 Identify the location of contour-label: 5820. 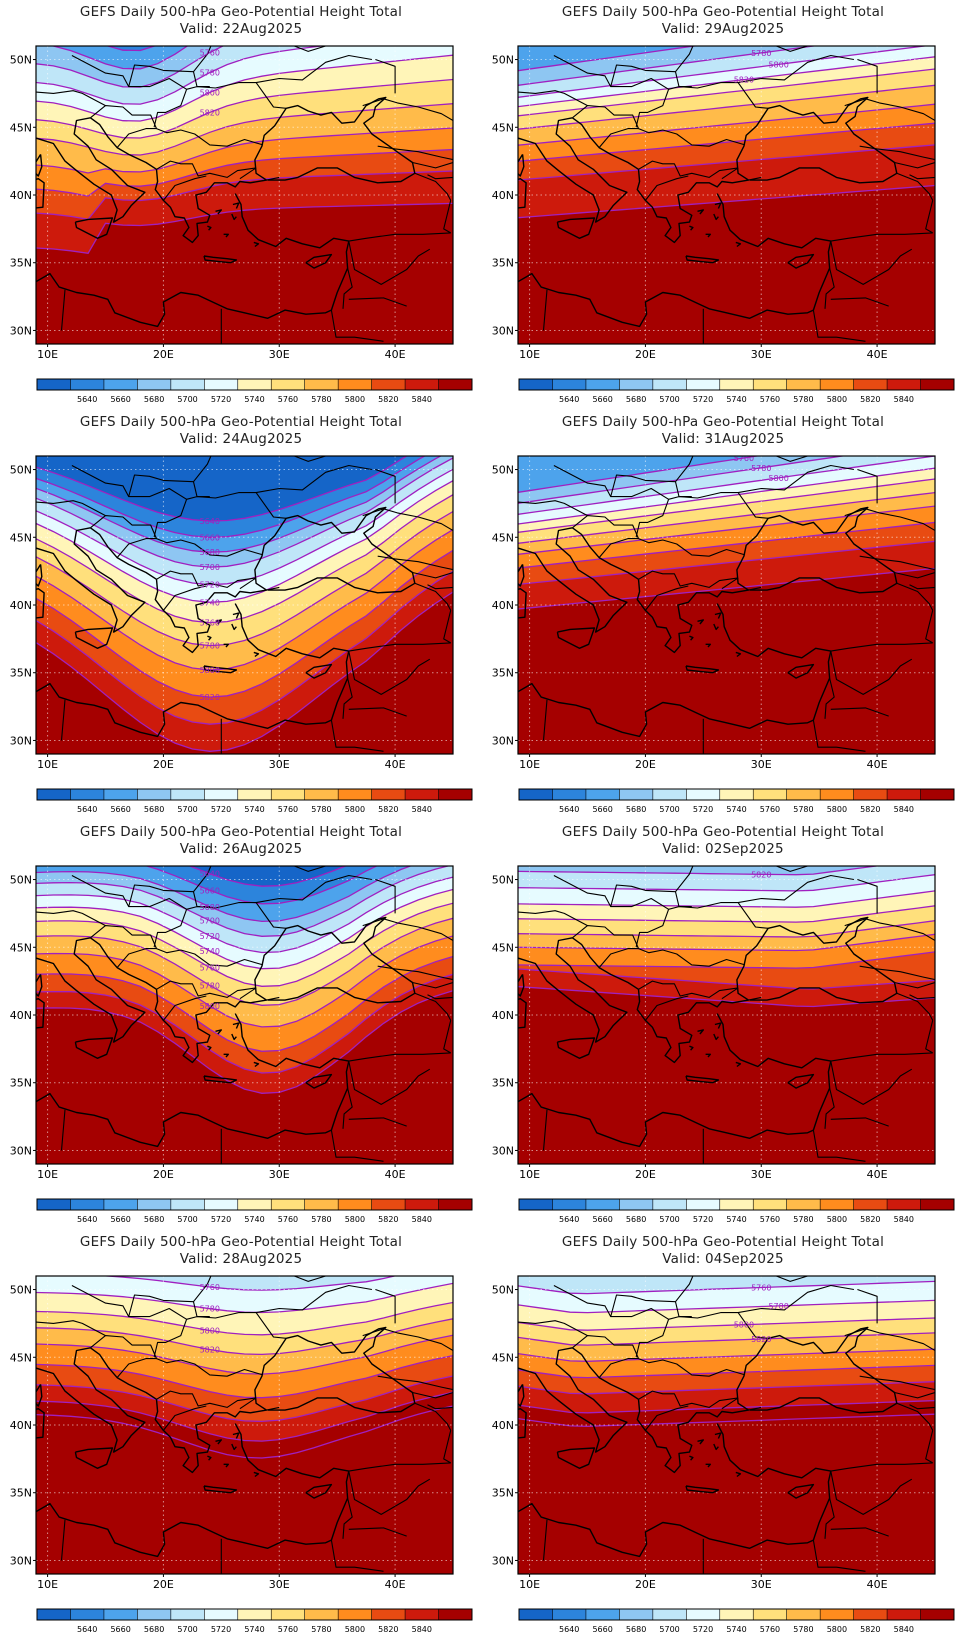
(761, 1339).